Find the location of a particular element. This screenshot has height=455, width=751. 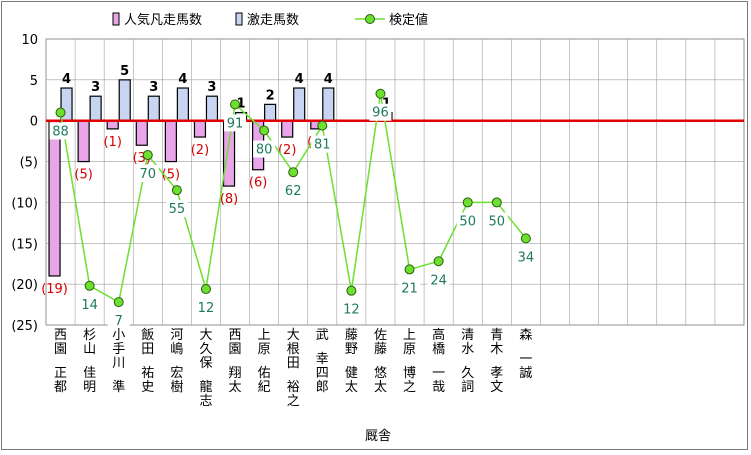

score-label: 21 is located at coordinates (409, 288).